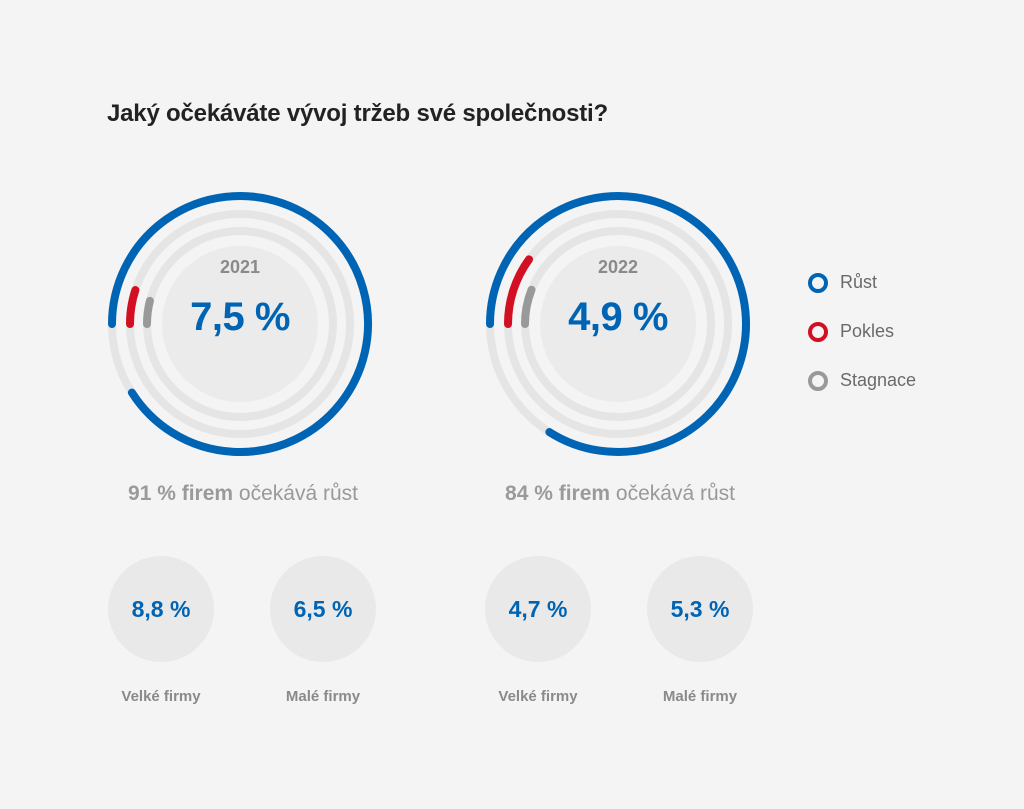 The image size is (1024, 809). What do you see at coordinates (240, 267) in the screenshot?
I see `chart-year: 2021` at bounding box center [240, 267].